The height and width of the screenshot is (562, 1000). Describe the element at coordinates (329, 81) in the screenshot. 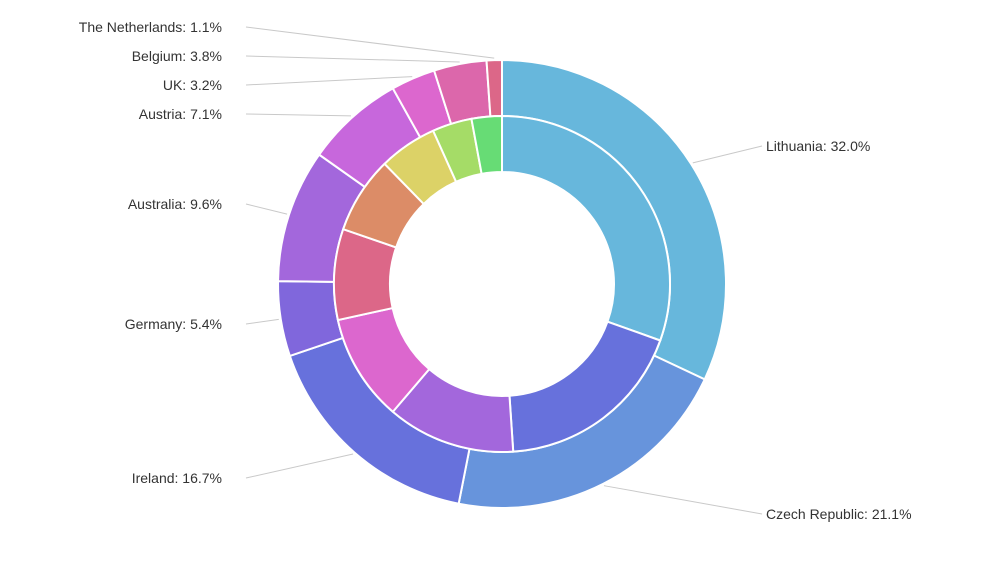

I see `leader-line-uk` at that location.